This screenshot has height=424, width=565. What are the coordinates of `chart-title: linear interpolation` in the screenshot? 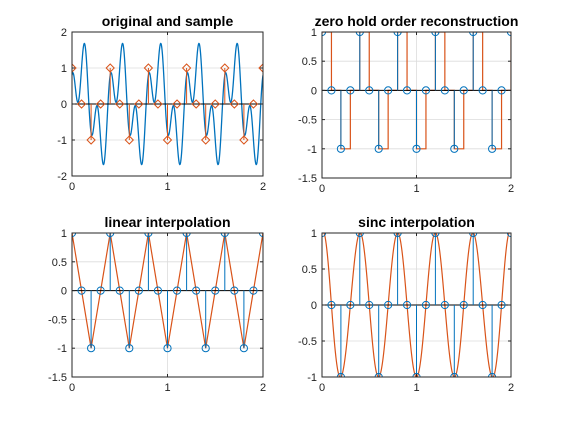 It's located at (167, 222).